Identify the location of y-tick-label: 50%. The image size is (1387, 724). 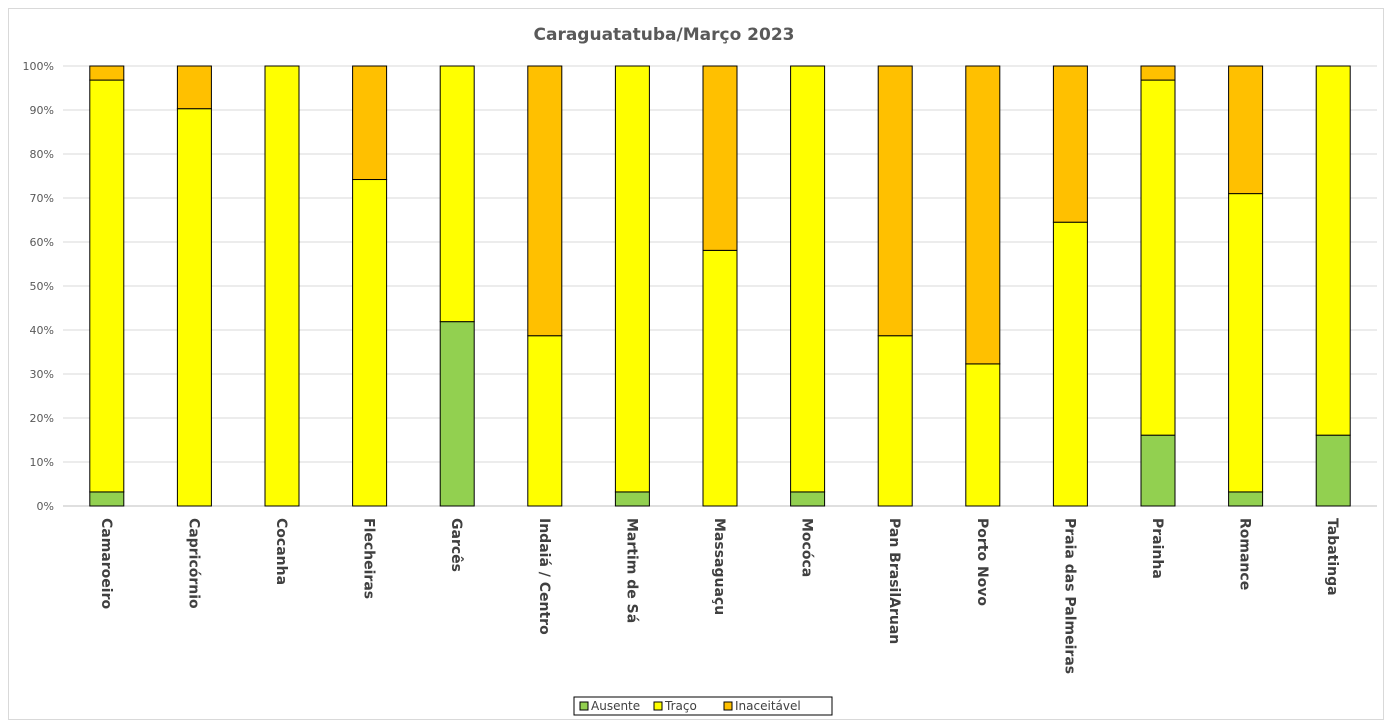
(42, 286).